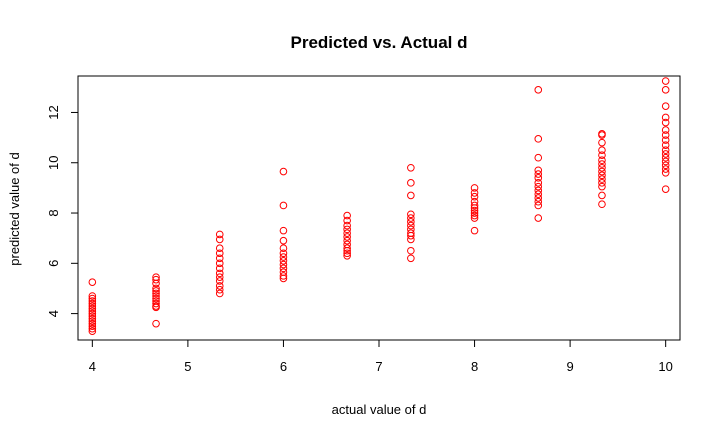 Image resolution: width=719 pixels, height=438 pixels. Describe the element at coordinates (53, 263) in the screenshot. I see `y-tick-label: 6` at that location.